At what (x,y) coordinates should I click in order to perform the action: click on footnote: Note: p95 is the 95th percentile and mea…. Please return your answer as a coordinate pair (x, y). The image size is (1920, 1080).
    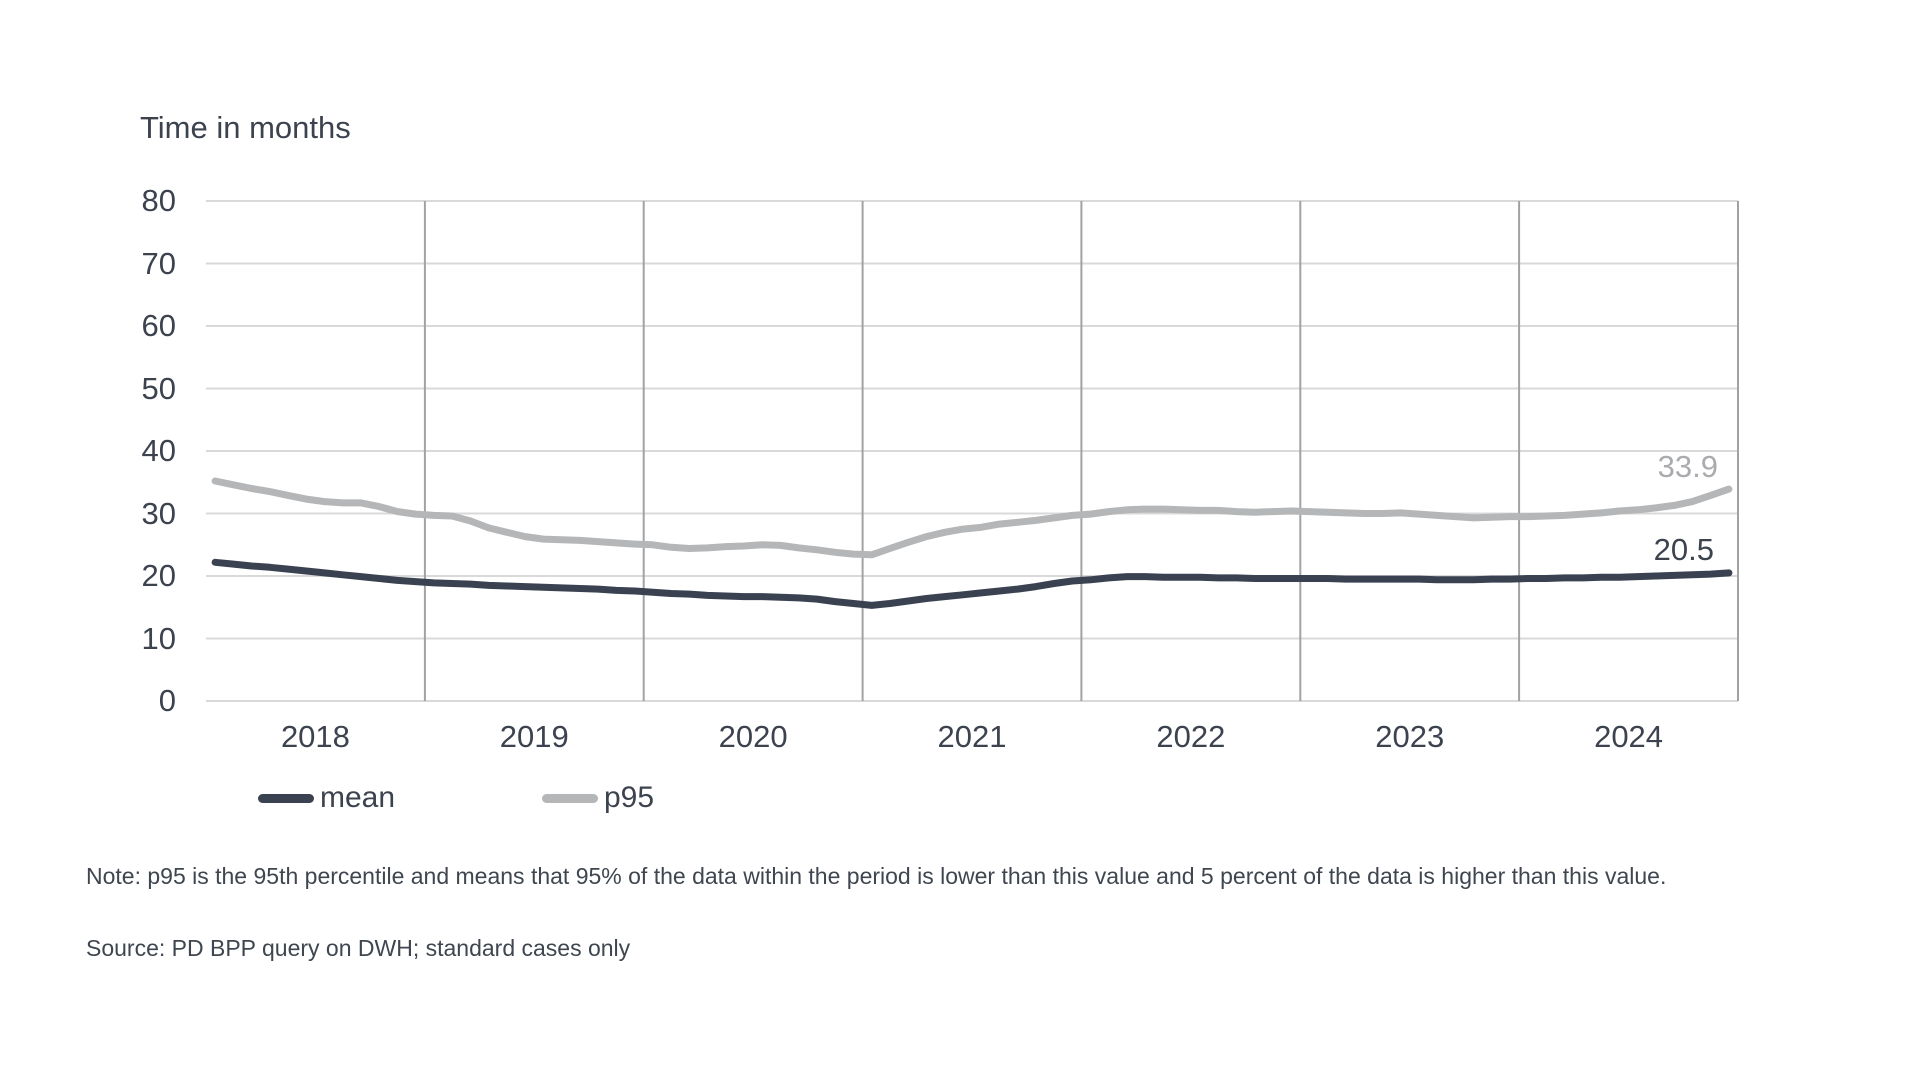
    Looking at the image, I should click on (876, 876).